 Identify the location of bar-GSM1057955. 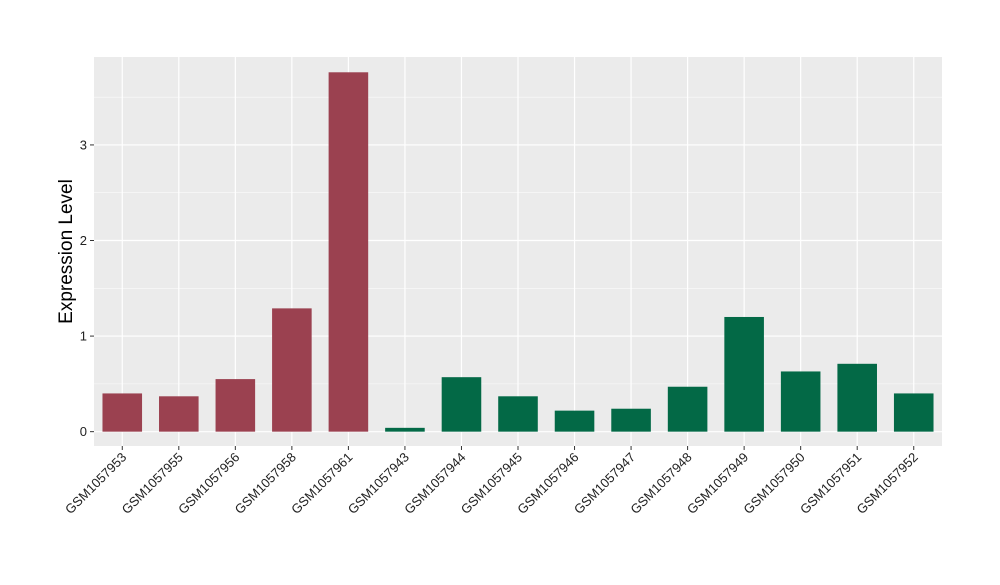
(179, 414).